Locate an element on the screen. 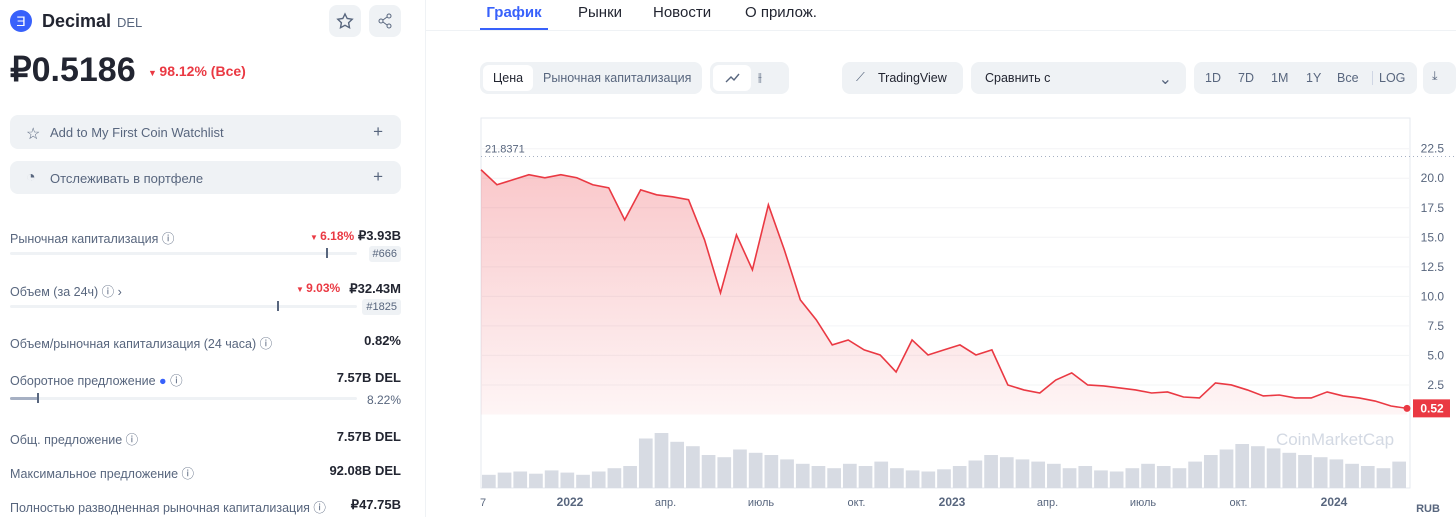 Image resolution: width=1456 pixels, height=517 pixels. stat-label: Объем (за 24ч) ⓘ › is located at coordinates (66, 292).